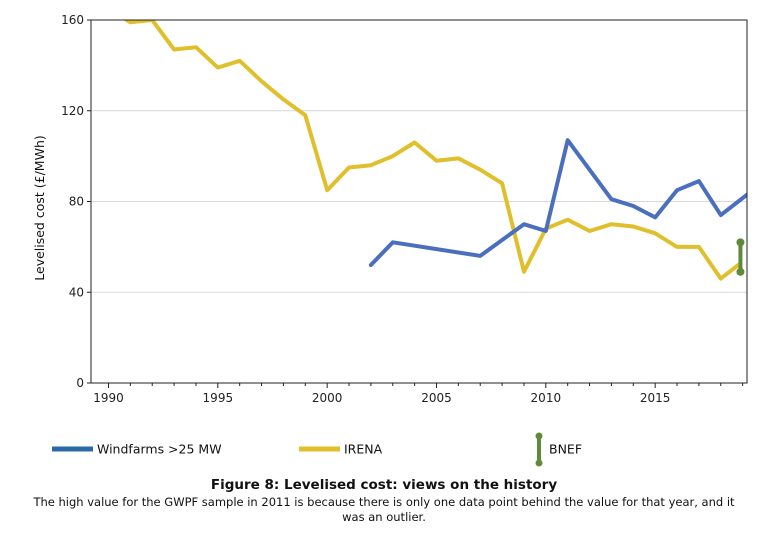 This screenshot has height=540, width=768. What do you see at coordinates (108, 398) in the screenshot?
I see `x-tick-label-1990: 1990` at bounding box center [108, 398].